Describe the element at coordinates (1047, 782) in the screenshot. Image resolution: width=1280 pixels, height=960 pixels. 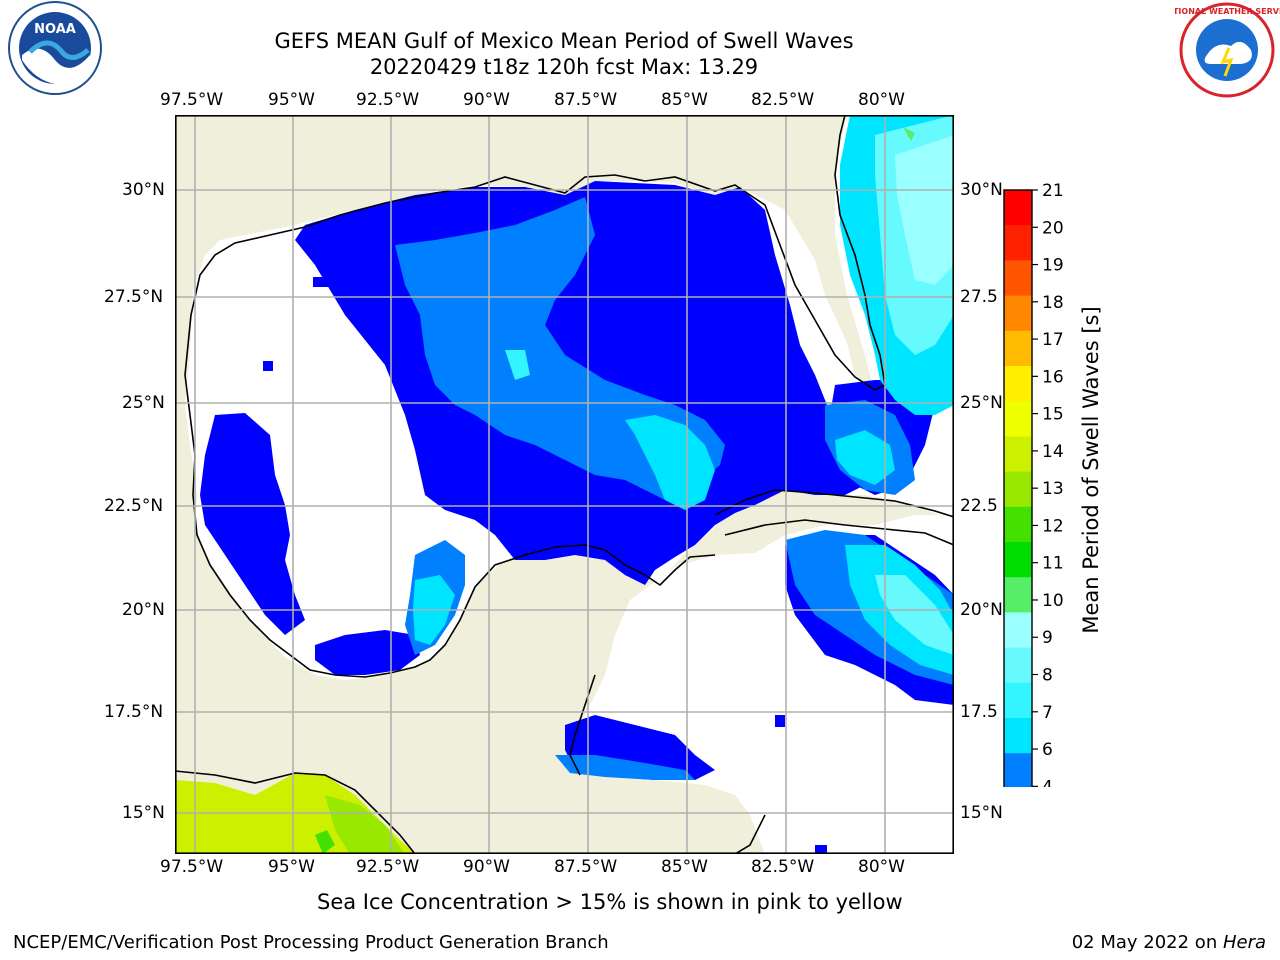
I see `colorbar-tick-label: 4` at that location.